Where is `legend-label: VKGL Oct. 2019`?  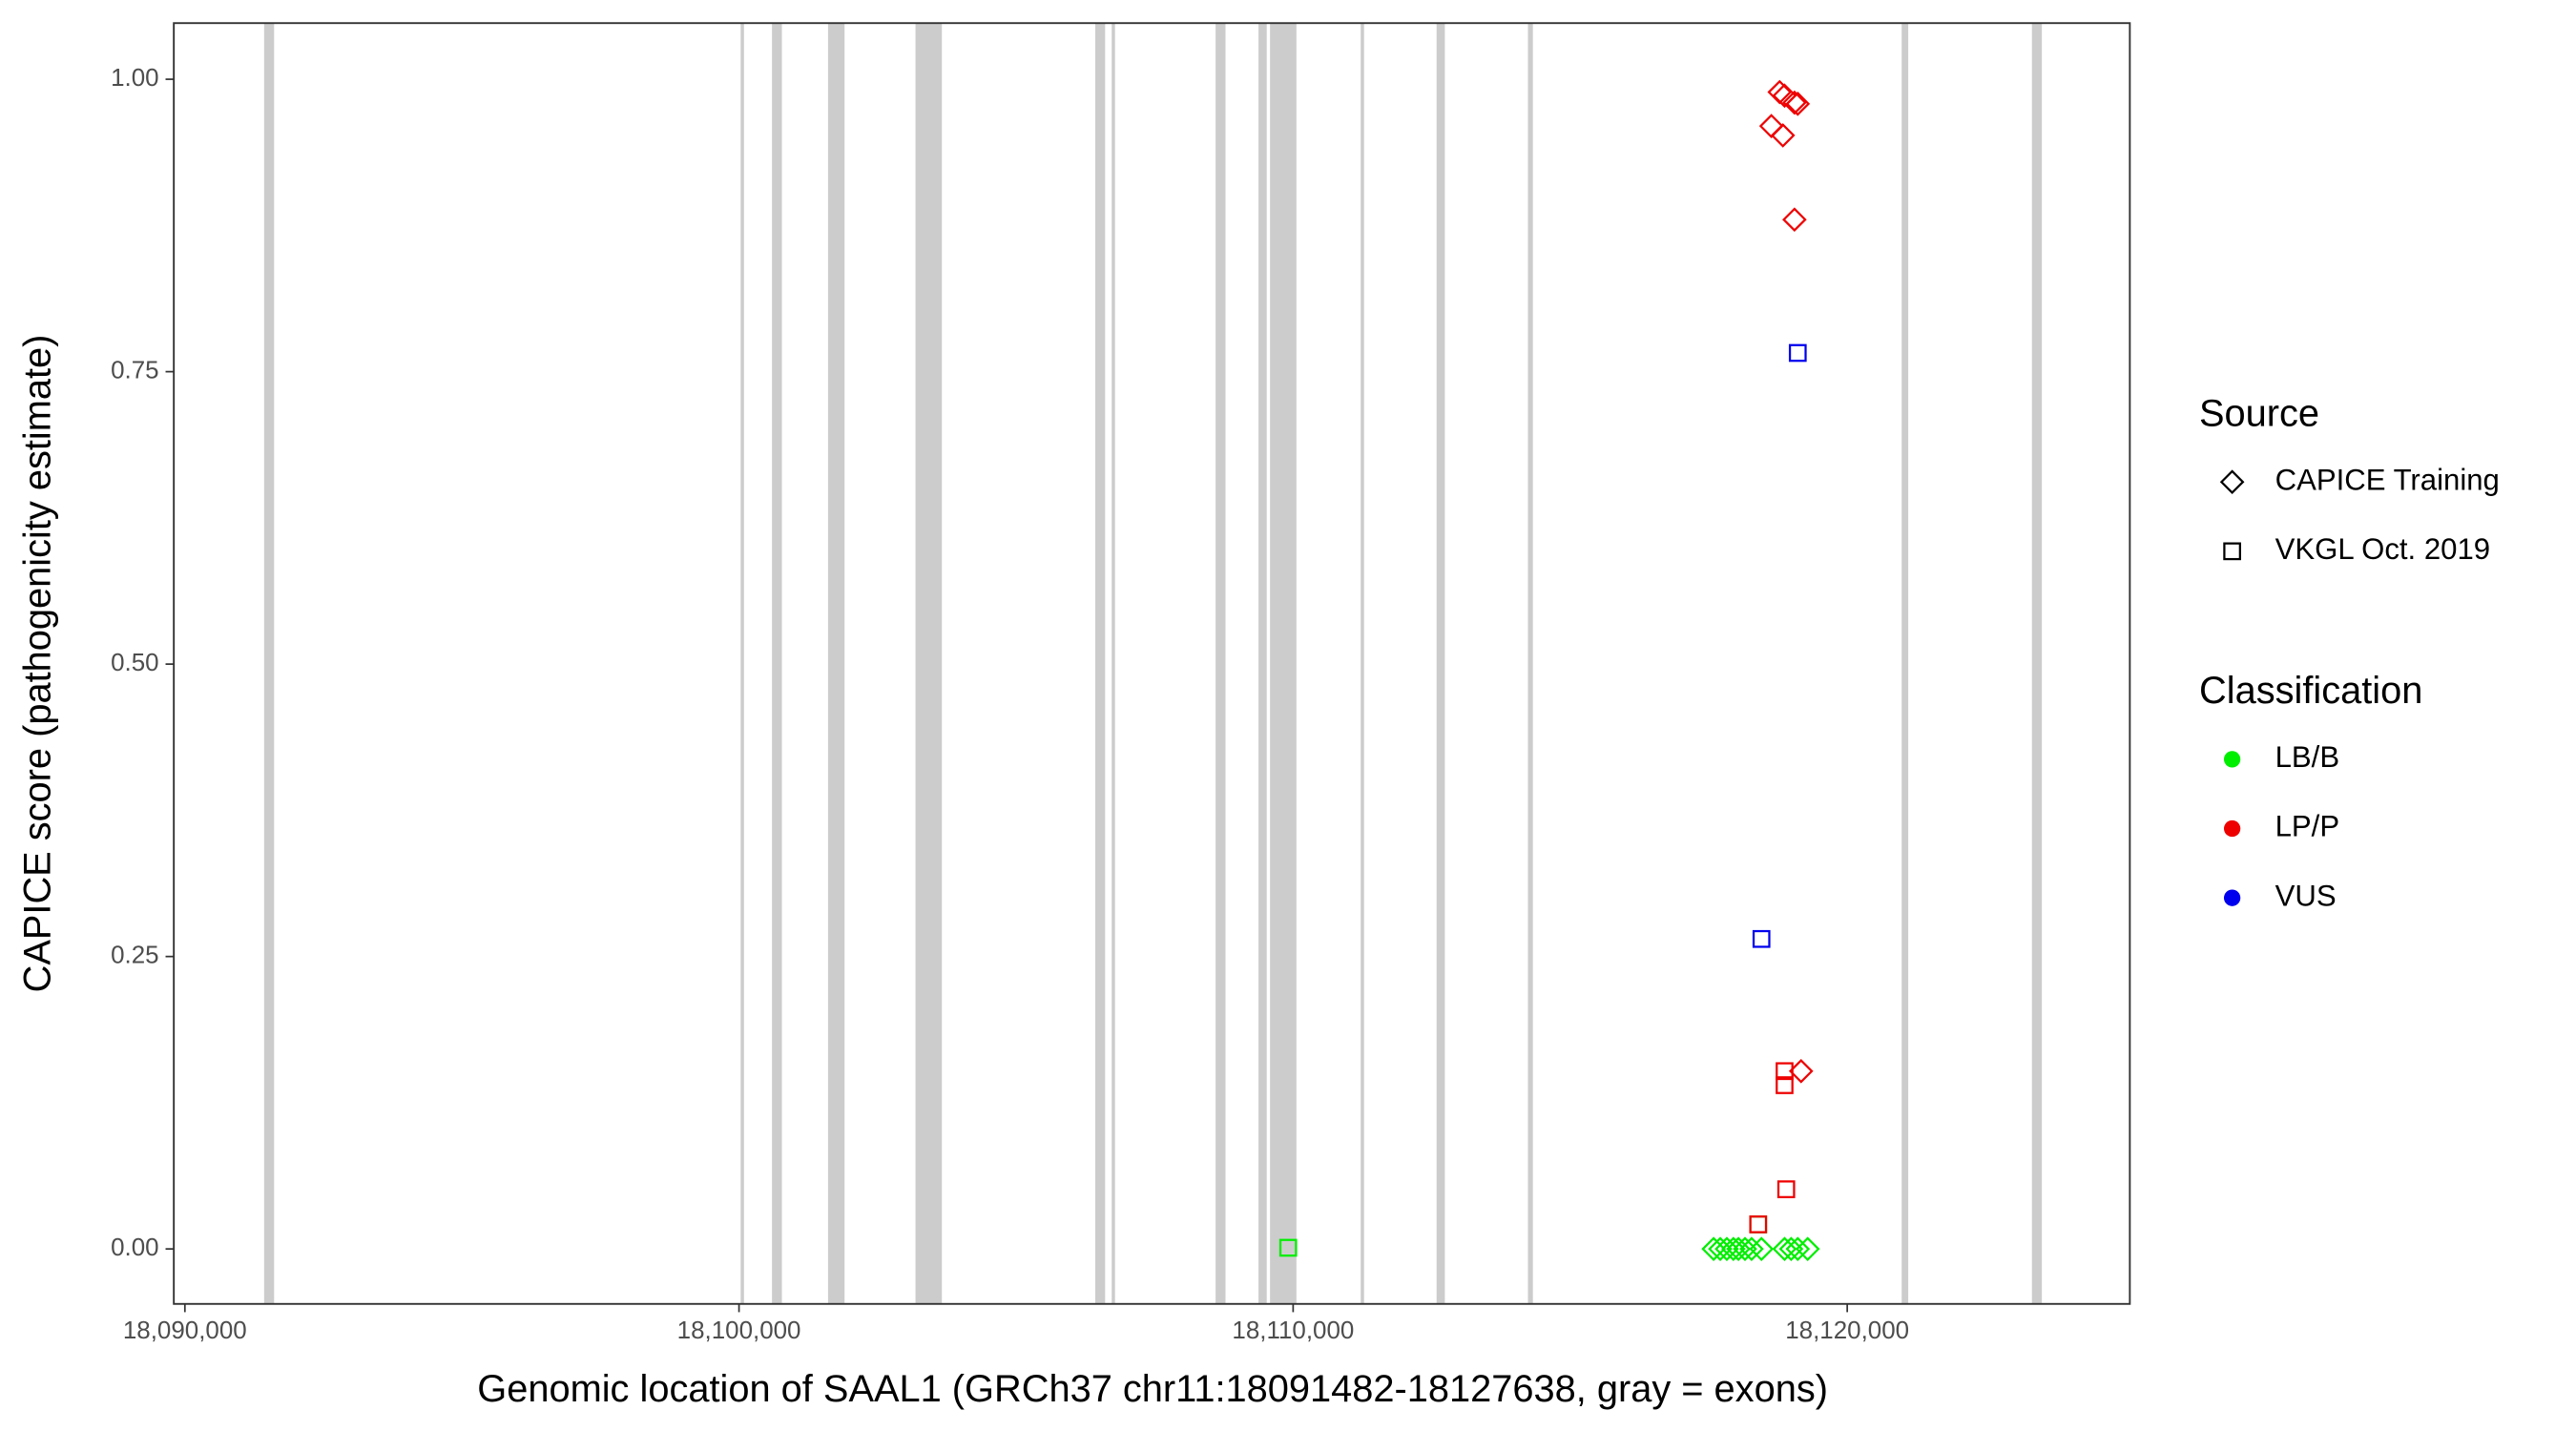 legend-label: VKGL Oct. 2019 is located at coordinates (2383, 549).